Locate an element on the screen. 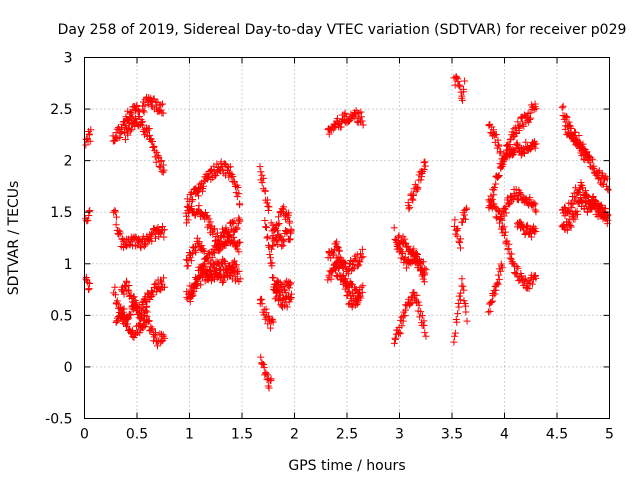 The height and width of the screenshot is (480, 640). x-tick-label: 3 is located at coordinates (399, 435).